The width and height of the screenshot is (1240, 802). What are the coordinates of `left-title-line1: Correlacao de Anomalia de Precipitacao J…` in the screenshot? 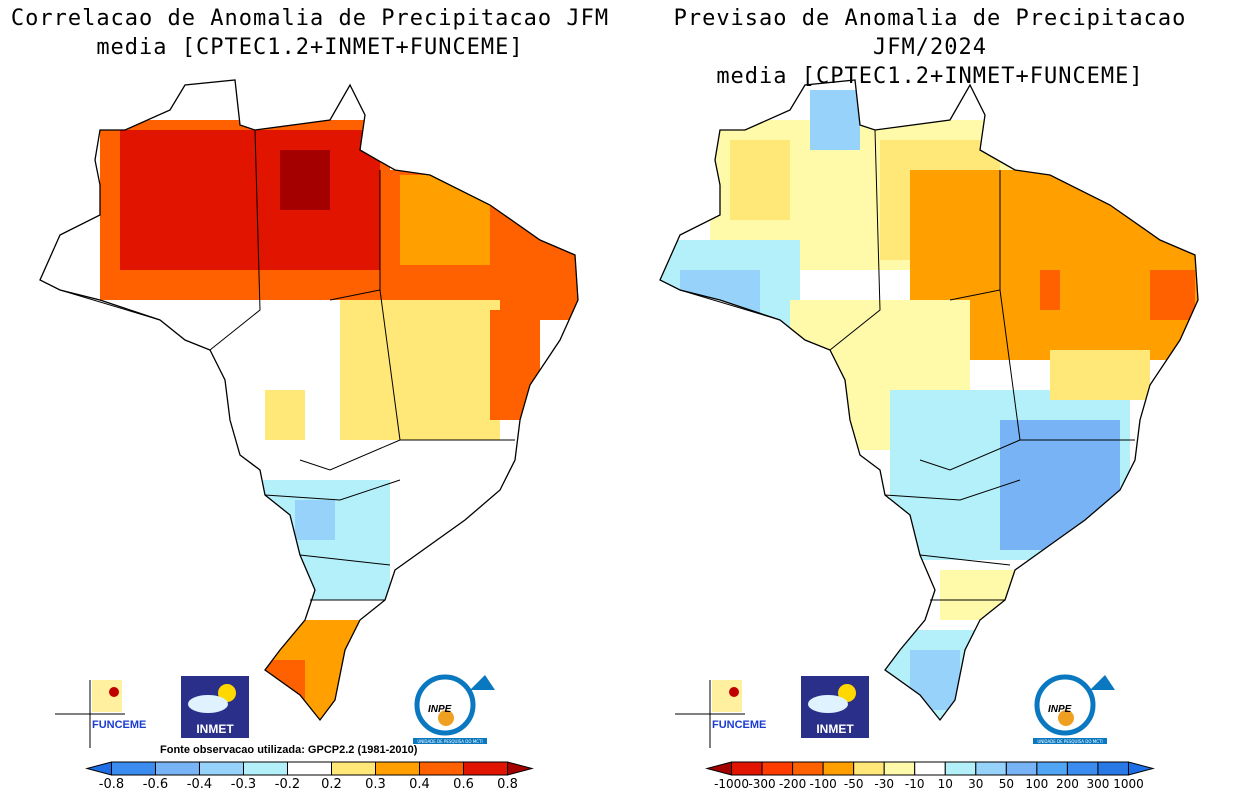 It's located at (310, 18).